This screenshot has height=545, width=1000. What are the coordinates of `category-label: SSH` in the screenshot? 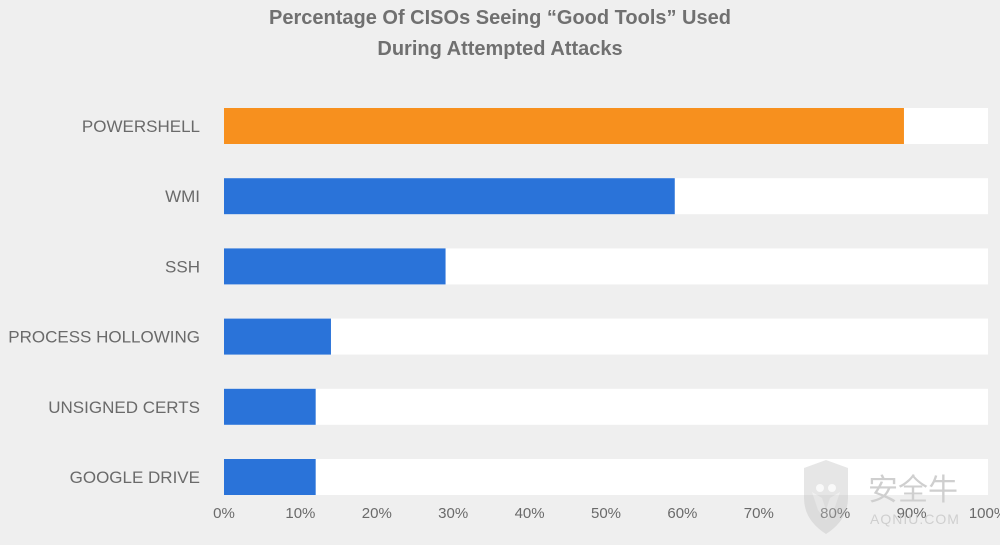 It's located at (182, 266).